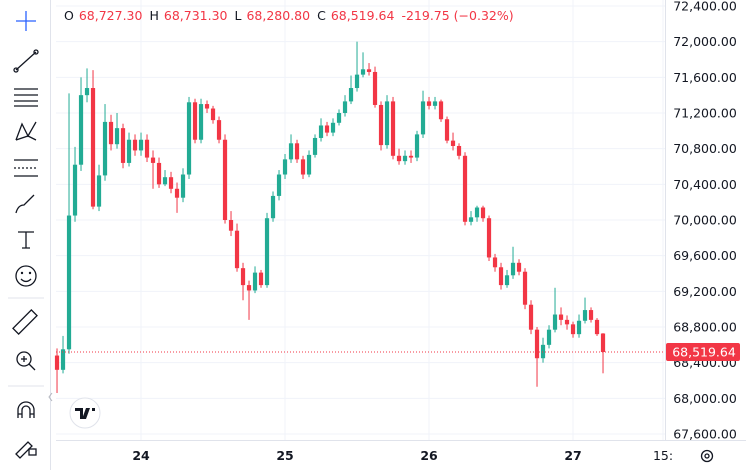 This screenshot has width=746, height=470. Describe the element at coordinates (705, 41) in the screenshot. I see `y-tick-label: 72,000.00` at that location.